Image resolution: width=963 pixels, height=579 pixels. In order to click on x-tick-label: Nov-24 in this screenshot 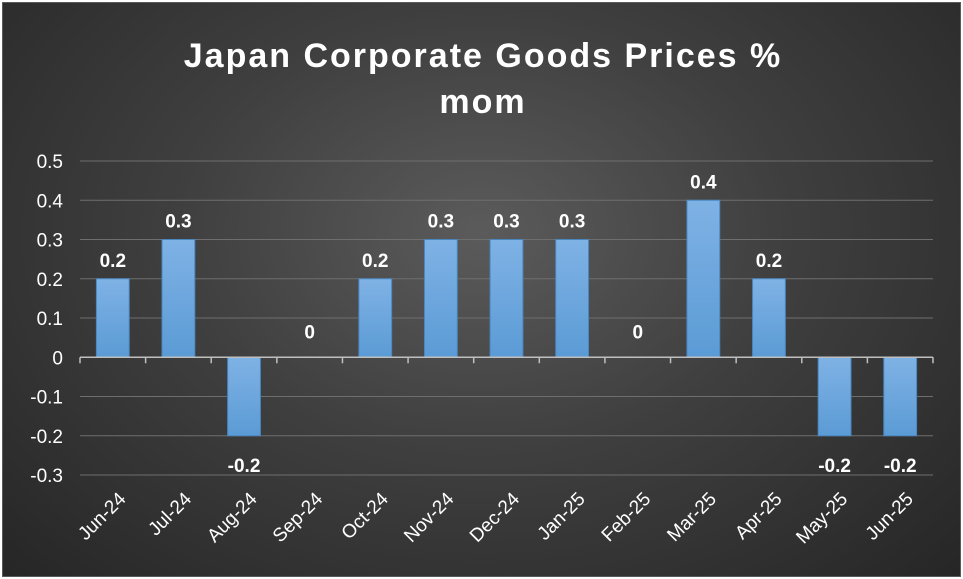, I will do `click(429, 517)`.